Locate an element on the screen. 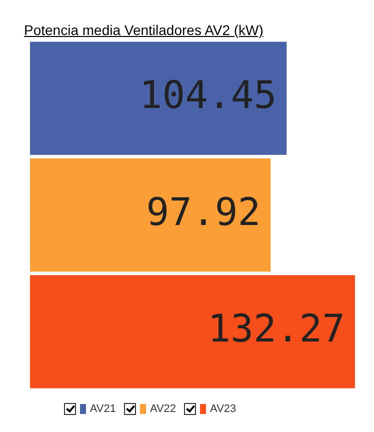  text: Potencia media Ventiladores AV2 (kW) is located at coordinates (144, 30).